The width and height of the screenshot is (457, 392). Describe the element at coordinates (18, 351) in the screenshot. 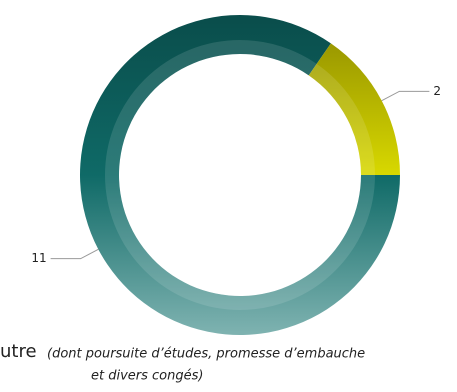

I see `legend-label: utre` at that location.